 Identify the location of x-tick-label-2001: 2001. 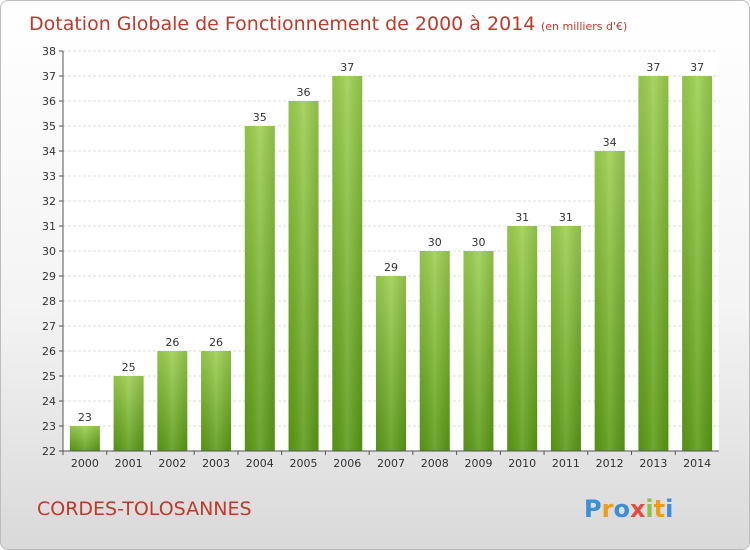
(129, 463).